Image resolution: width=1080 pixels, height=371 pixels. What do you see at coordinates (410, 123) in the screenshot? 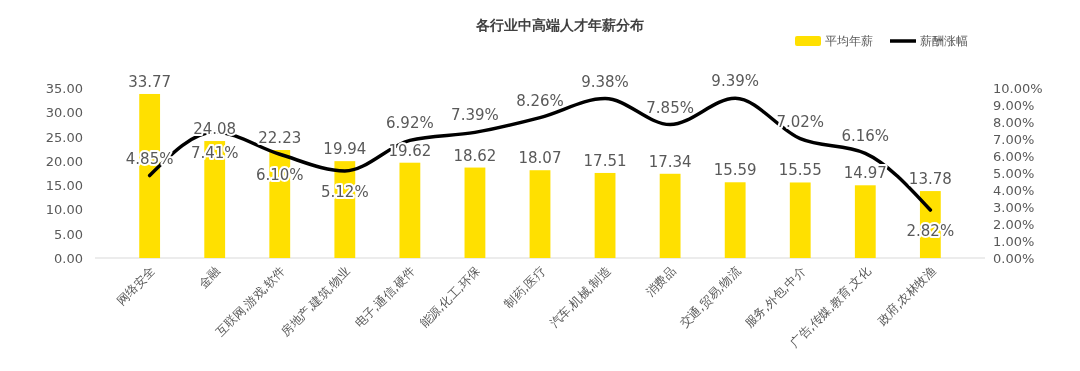
I see `data-label: 6.92%` at bounding box center [410, 123].